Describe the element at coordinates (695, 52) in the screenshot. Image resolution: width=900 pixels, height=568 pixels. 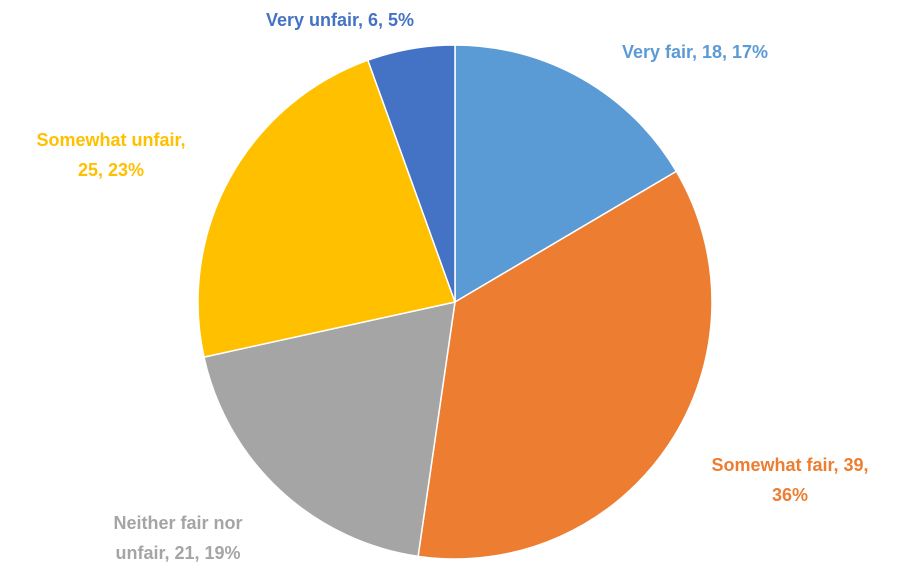
I see `data-label: Very fair, 18, 17%` at that location.